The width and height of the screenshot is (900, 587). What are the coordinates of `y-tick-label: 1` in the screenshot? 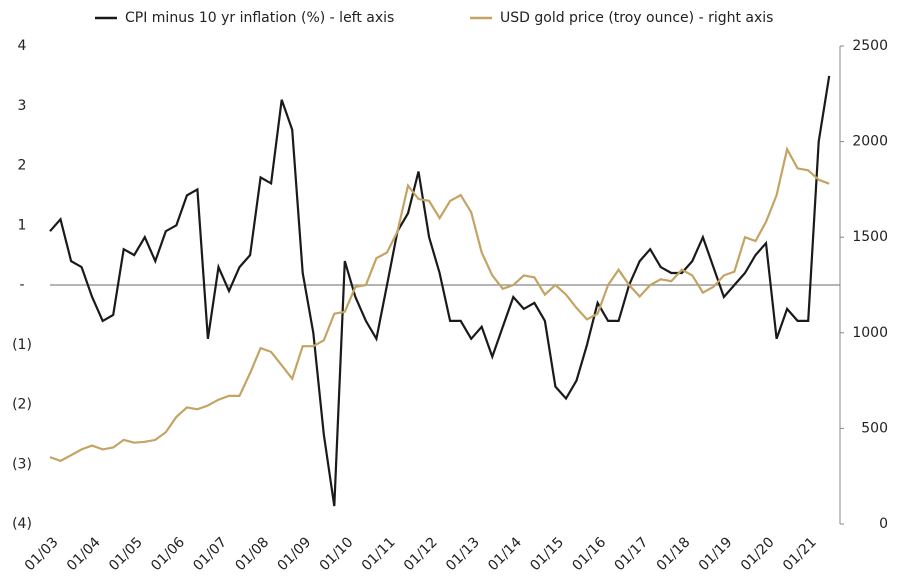 It's located at (22, 225).